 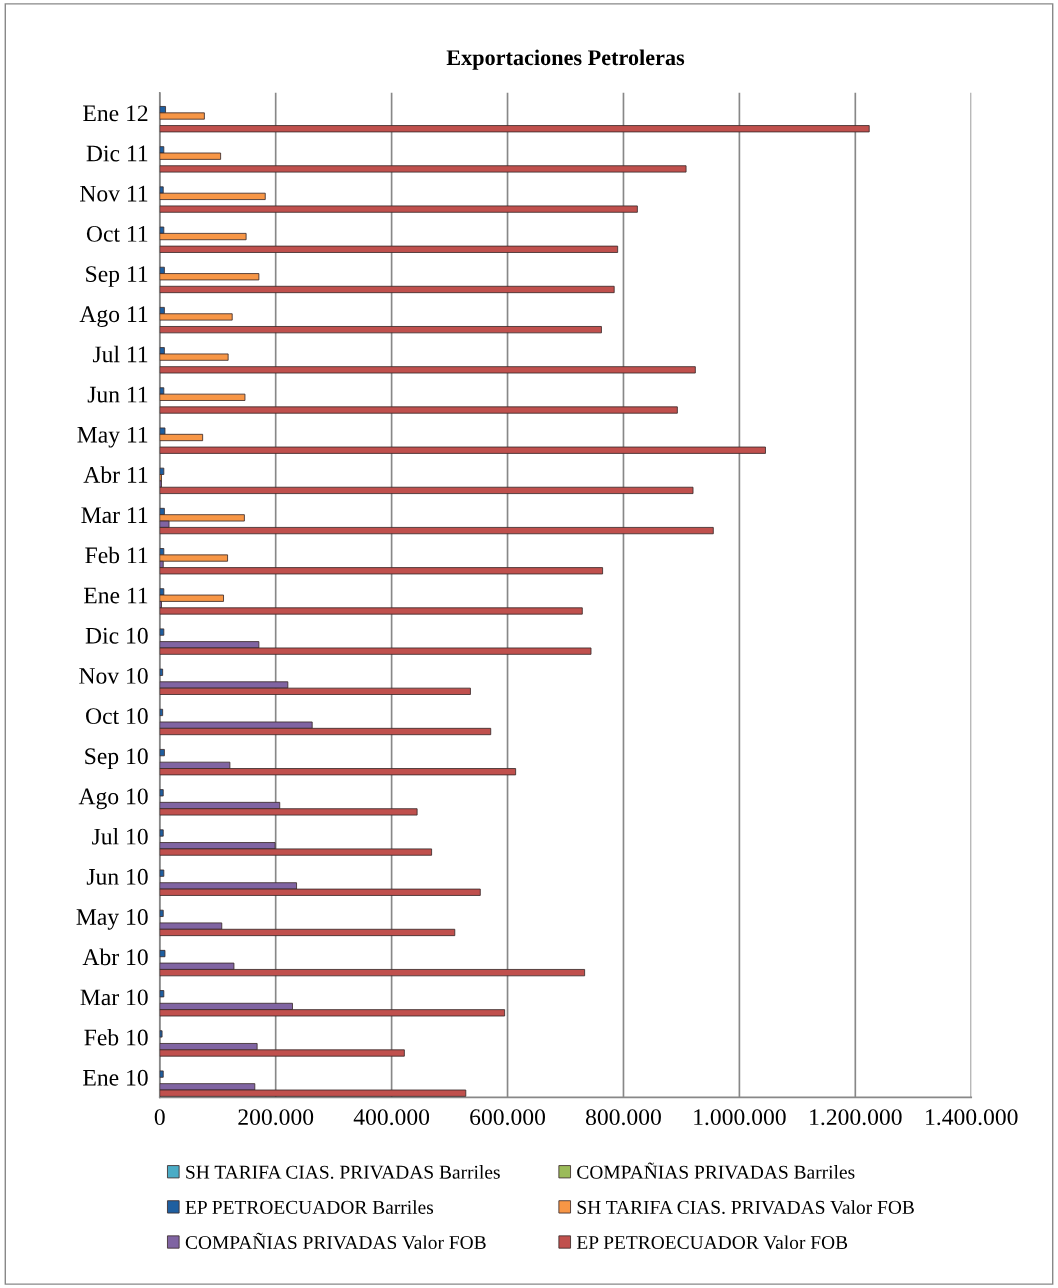 What do you see at coordinates (116, 1037) in the screenshot?
I see `y-tick-label: Feb 10` at bounding box center [116, 1037].